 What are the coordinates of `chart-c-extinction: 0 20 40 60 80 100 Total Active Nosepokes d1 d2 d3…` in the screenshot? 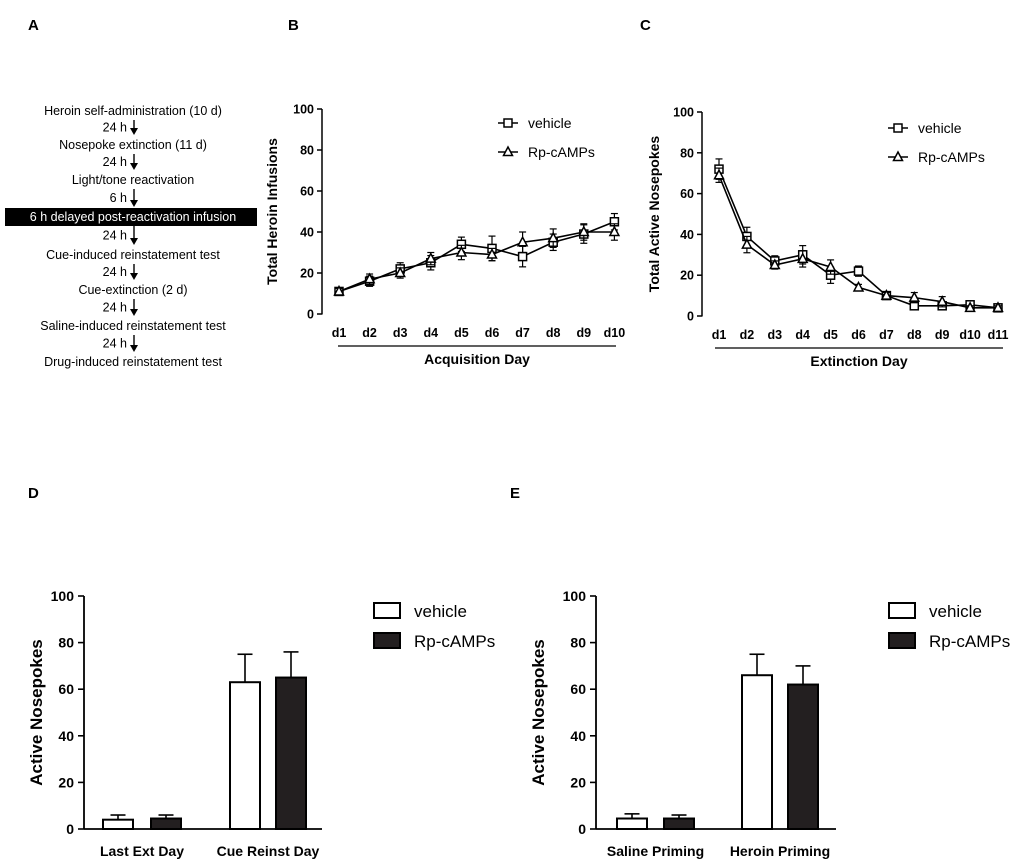 It's located at (827, 238).